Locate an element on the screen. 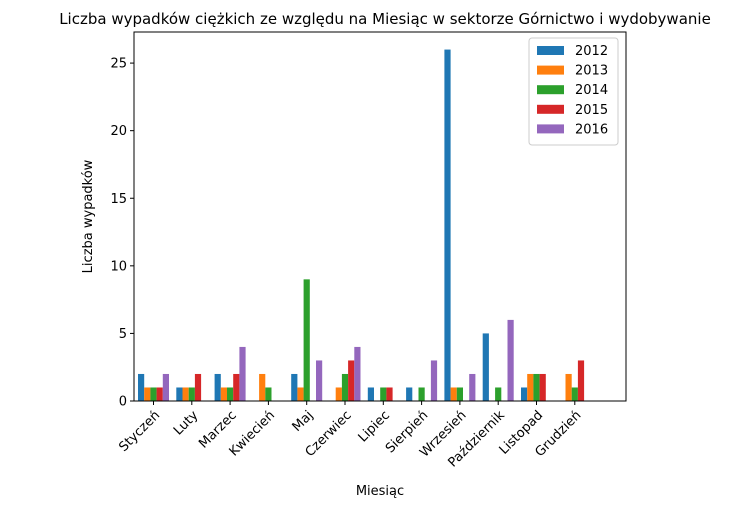 This screenshot has height=506, width=751. y-axis-label: Liczba wypadków is located at coordinates (88, 216).